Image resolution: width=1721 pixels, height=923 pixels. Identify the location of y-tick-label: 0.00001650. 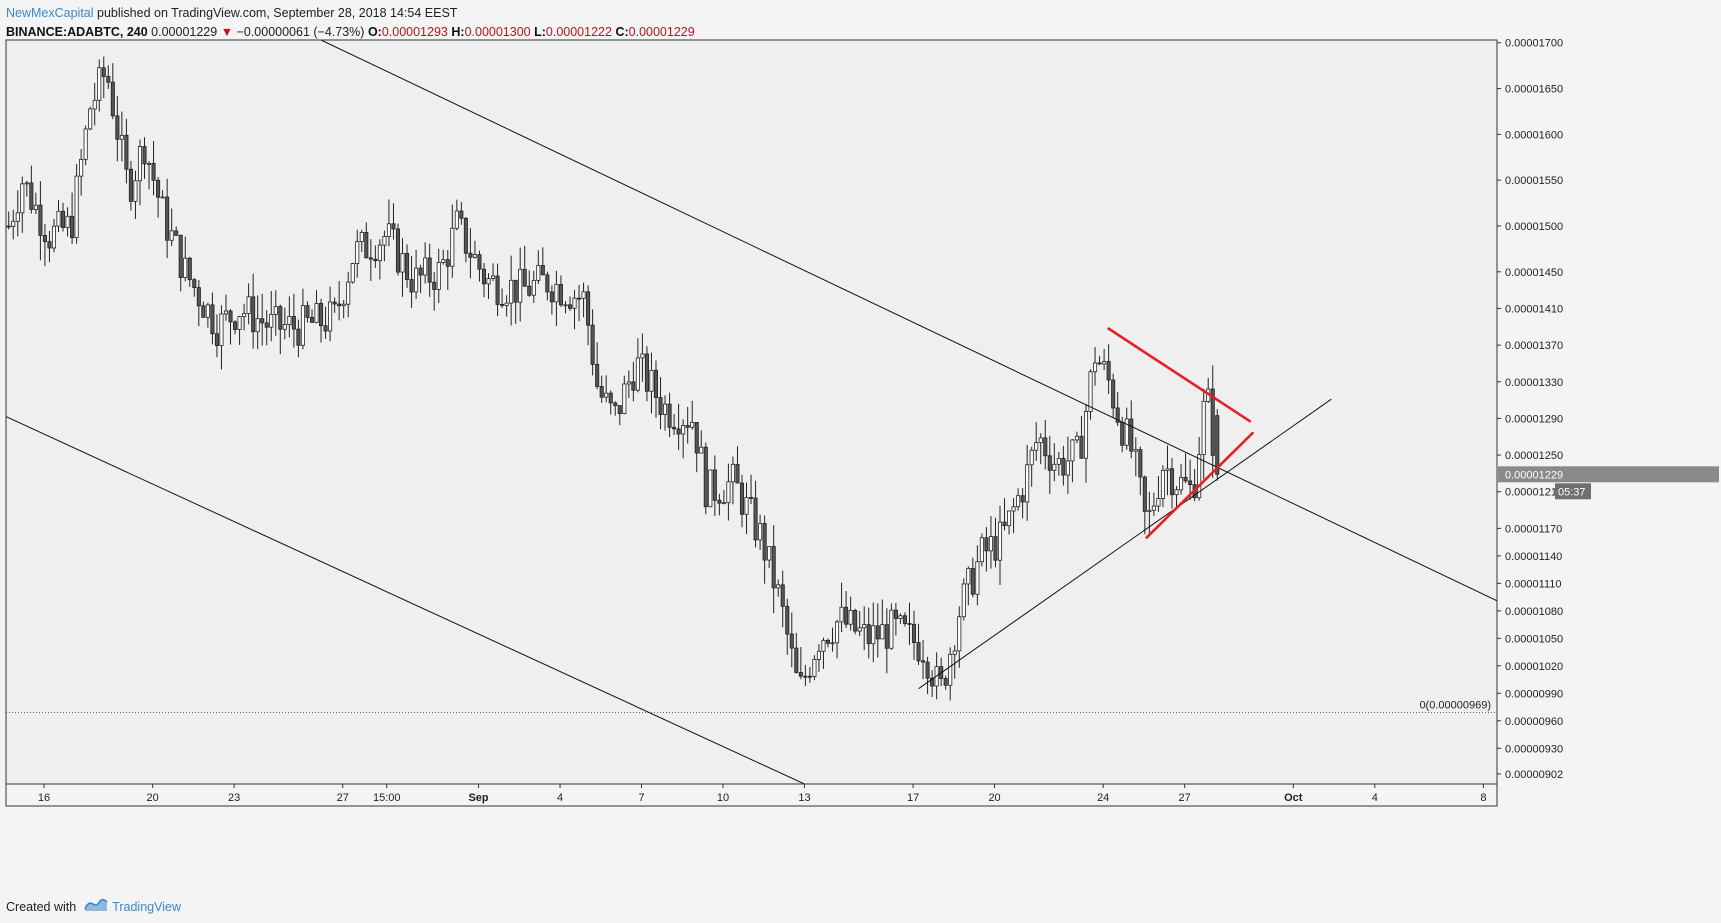
(1534, 90).